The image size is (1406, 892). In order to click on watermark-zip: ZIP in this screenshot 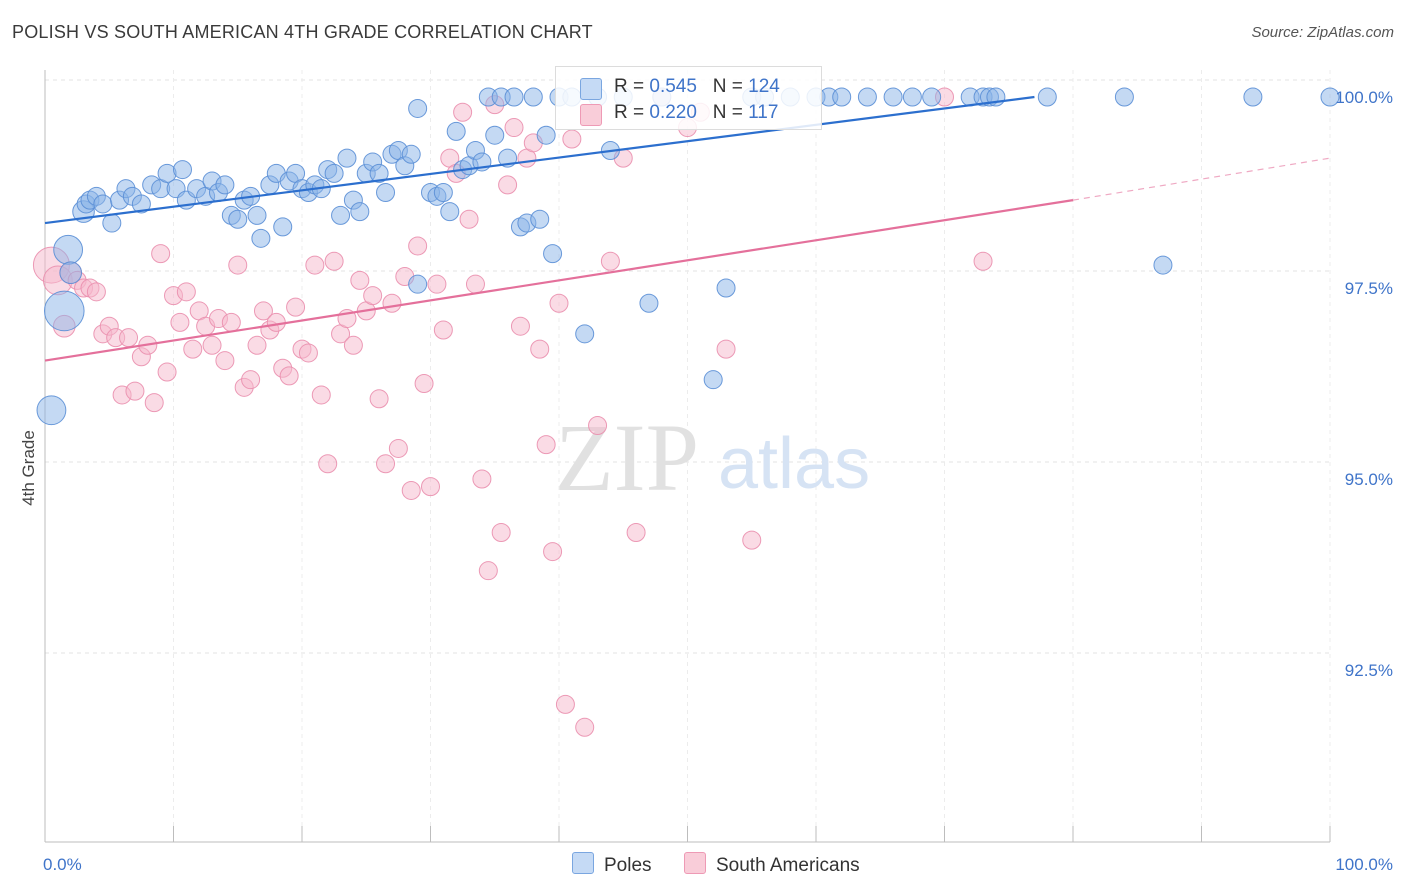, I will do `click(627, 457)`.